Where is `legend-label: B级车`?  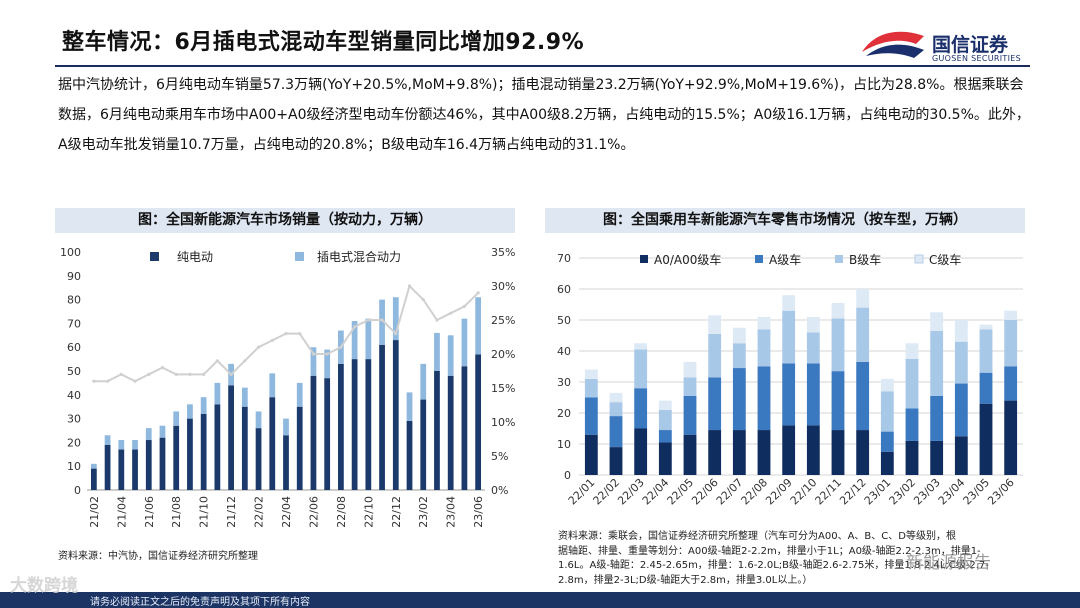 legend-label: B级车 is located at coordinates (865, 259).